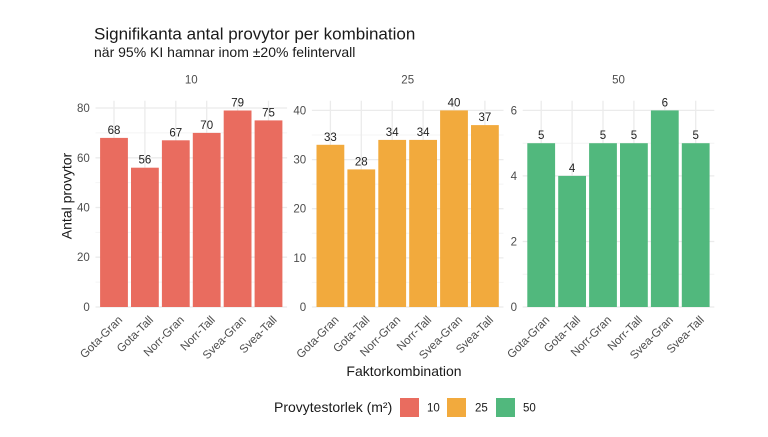 The height and width of the screenshot is (437, 768). Describe the element at coordinates (114, 131) in the screenshot. I see `svg-text: 68` at that location.